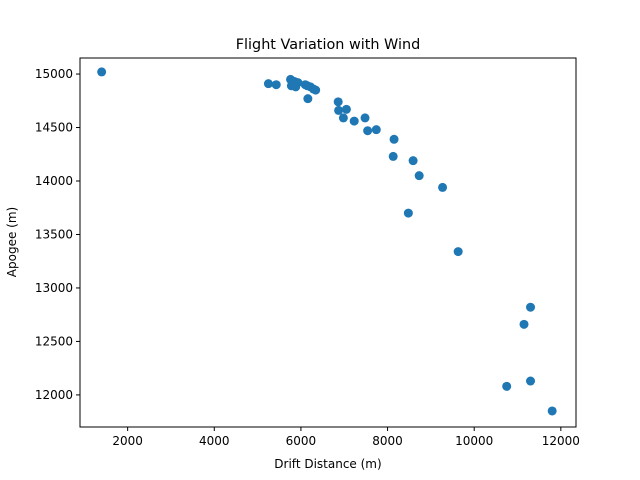 The width and height of the screenshot is (640, 480). What do you see at coordinates (54, 181) in the screenshot?
I see `y-tick-label: 14000` at bounding box center [54, 181].